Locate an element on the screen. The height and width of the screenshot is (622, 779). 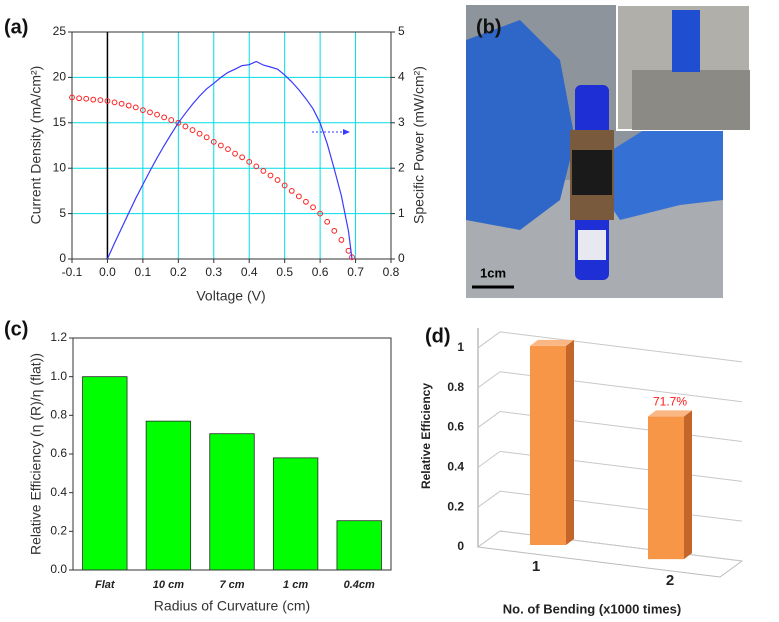
y2-tick-label: 5 is located at coordinates (401, 31).